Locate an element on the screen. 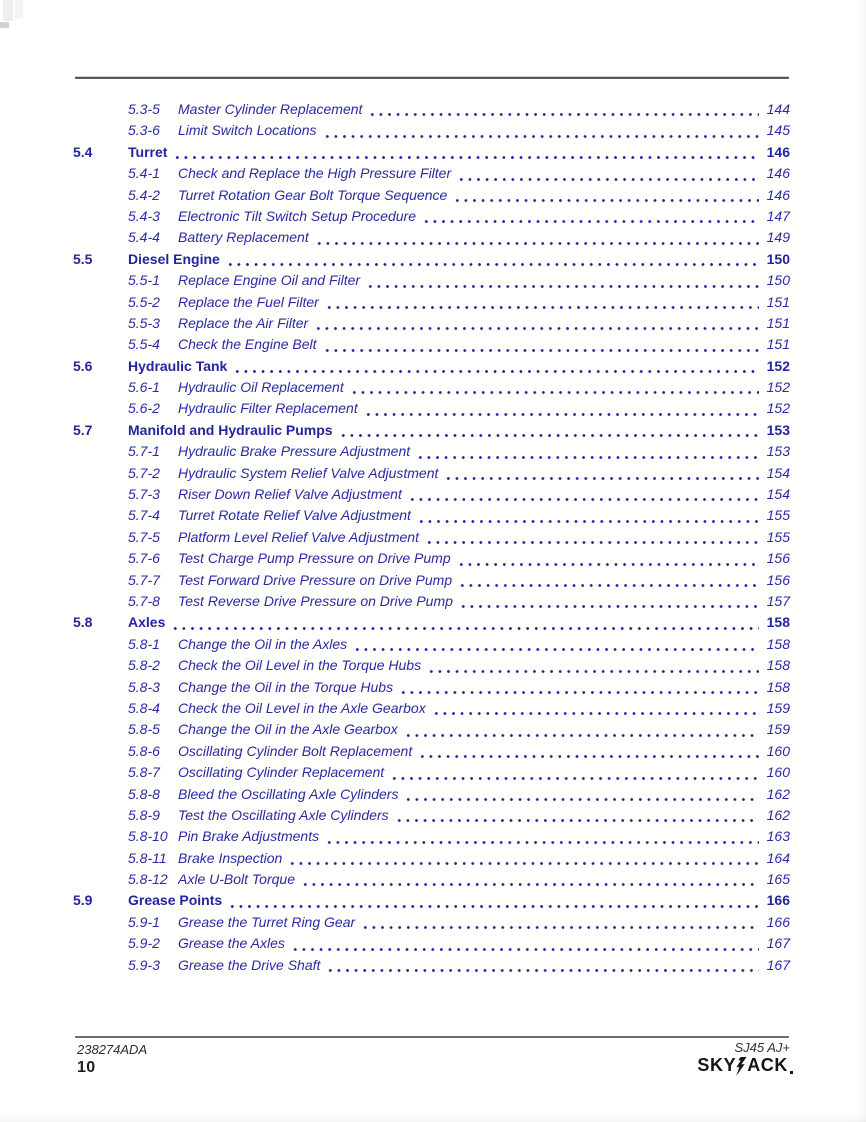 The width and height of the screenshot is (866, 1122). toc-entry-number: 5.8-1 is located at coordinates (144, 643).